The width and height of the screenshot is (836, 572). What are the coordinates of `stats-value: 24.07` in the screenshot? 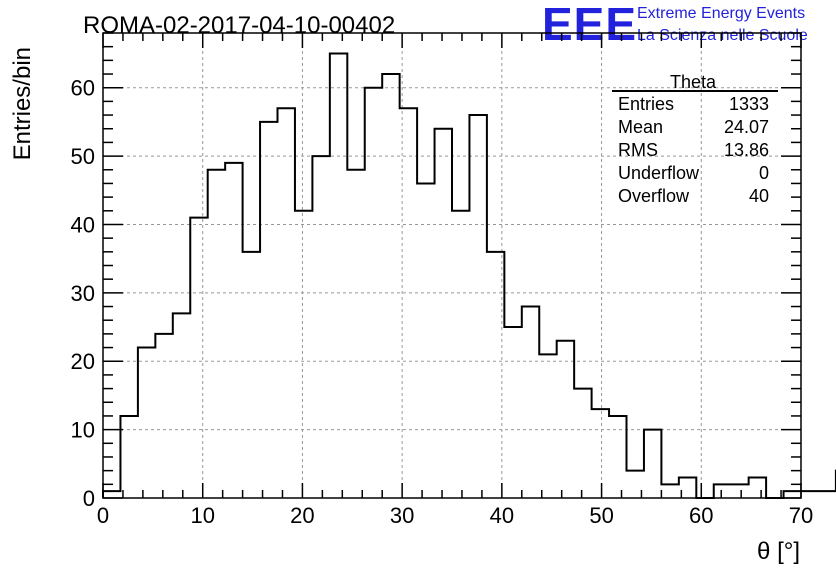 It's located at (746, 127).